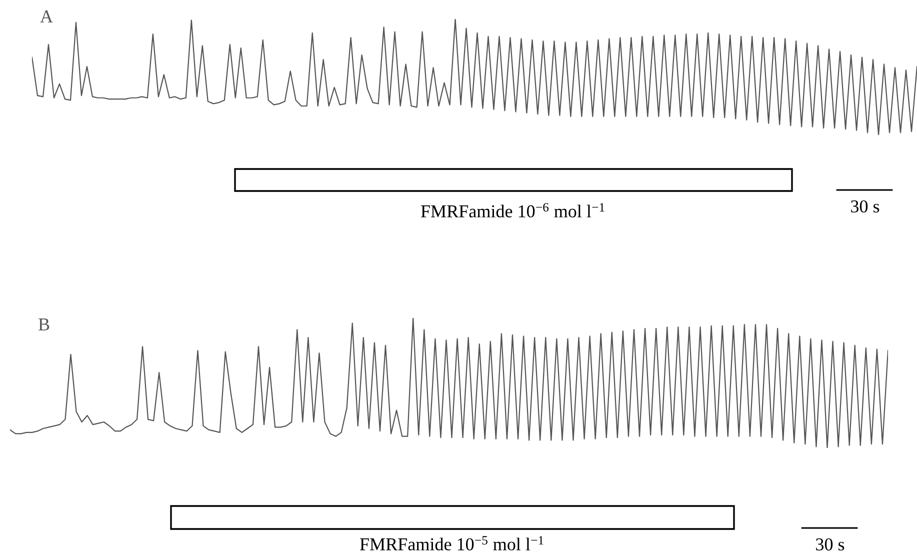  What do you see at coordinates (452, 543) in the screenshot?
I see `text: FMRFamide 10$^{−5}$ mol l$^{−1}$` at bounding box center [452, 543].